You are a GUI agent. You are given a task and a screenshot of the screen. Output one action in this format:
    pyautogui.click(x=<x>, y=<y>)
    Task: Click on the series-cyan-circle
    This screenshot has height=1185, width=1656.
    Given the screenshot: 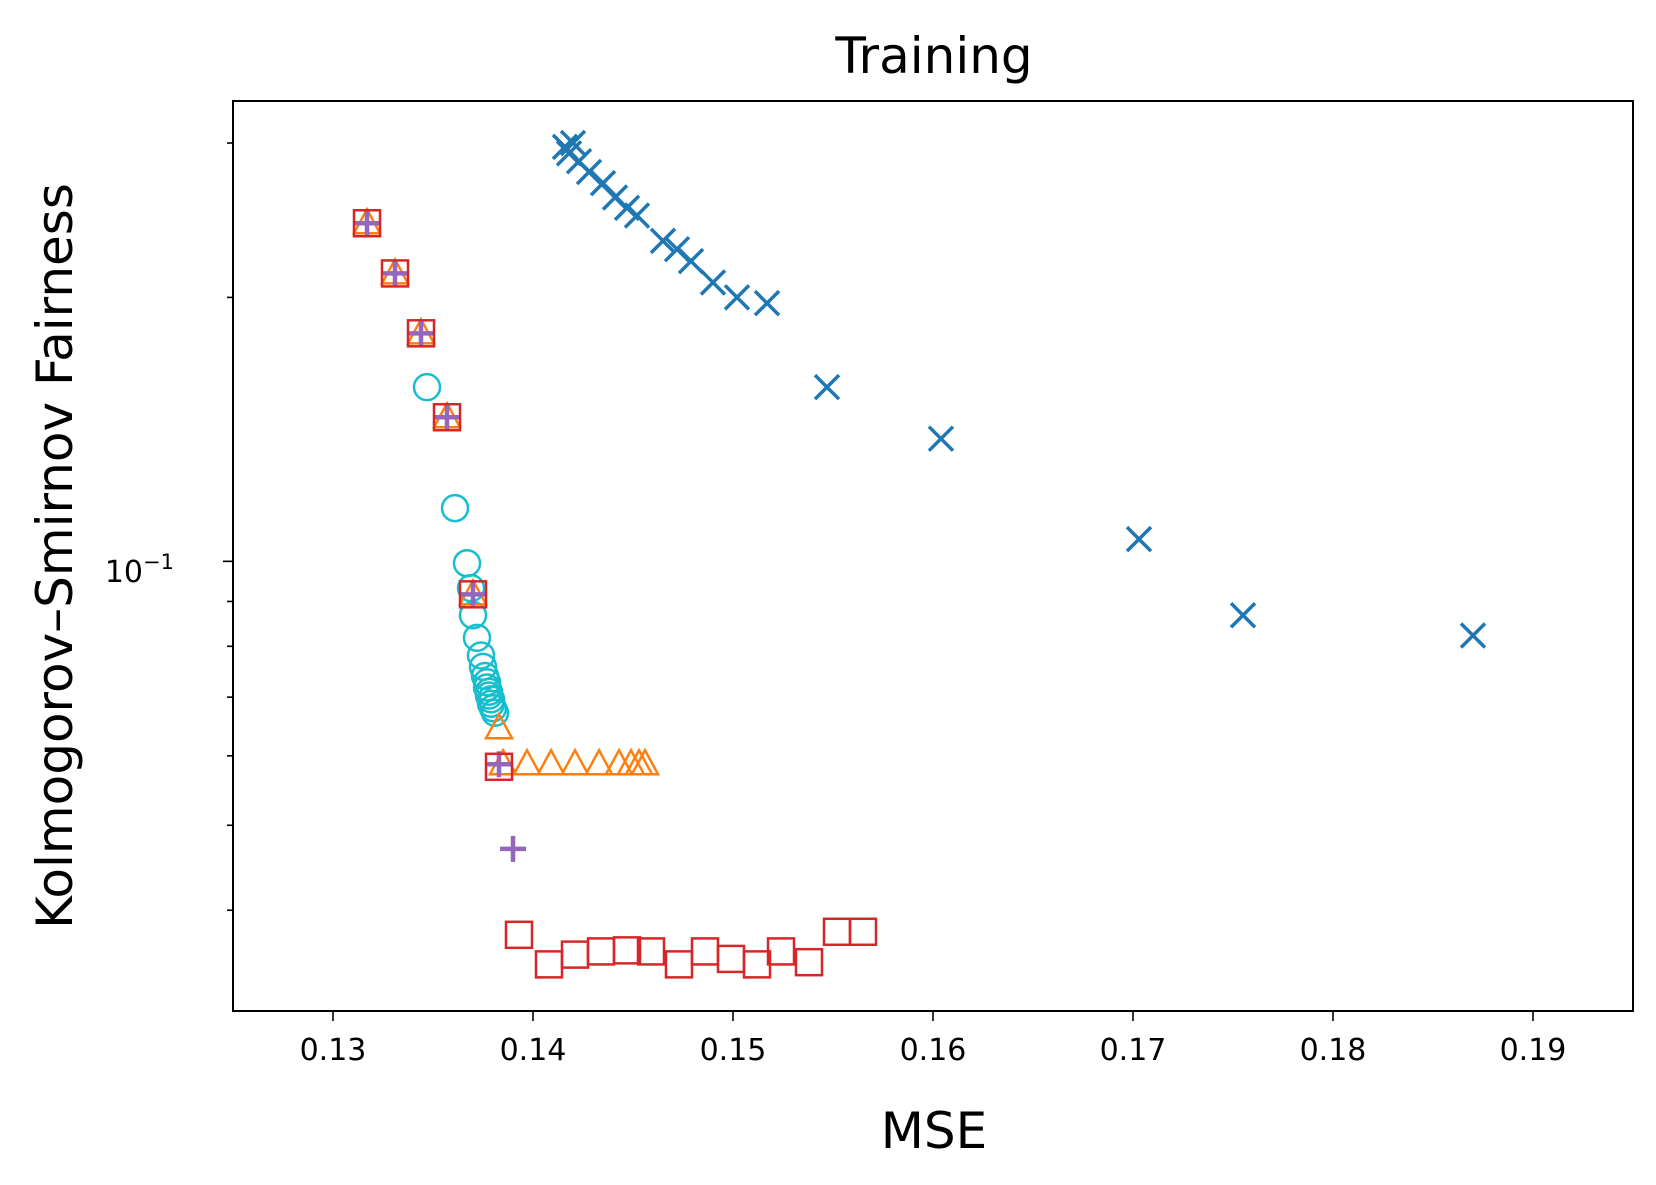 What is the action you would take?
    pyautogui.click(x=461, y=549)
    